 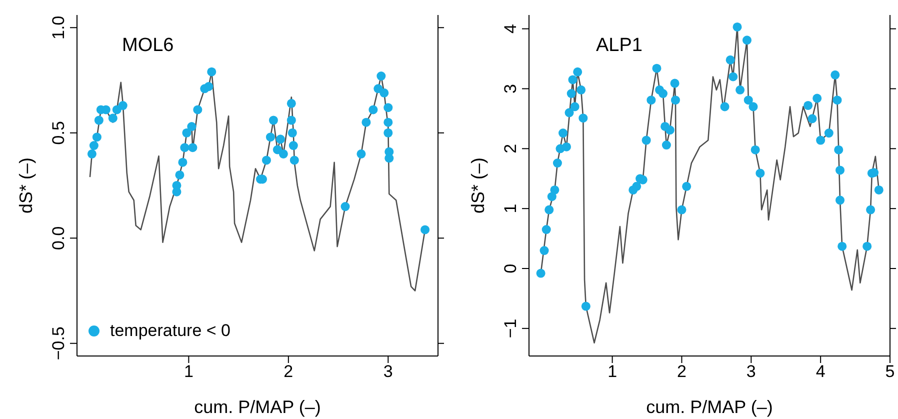 What do you see at coordinates (58, 133) in the screenshot?
I see `y-tick-label: 0.5` at bounding box center [58, 133].